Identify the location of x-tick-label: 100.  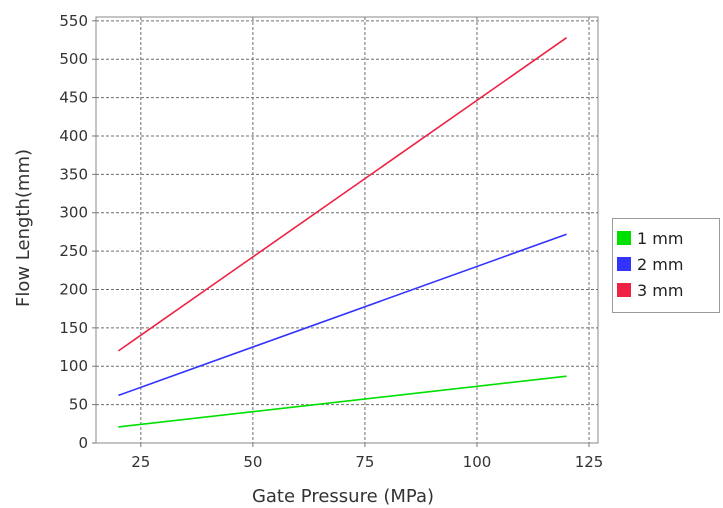
(477, 462).